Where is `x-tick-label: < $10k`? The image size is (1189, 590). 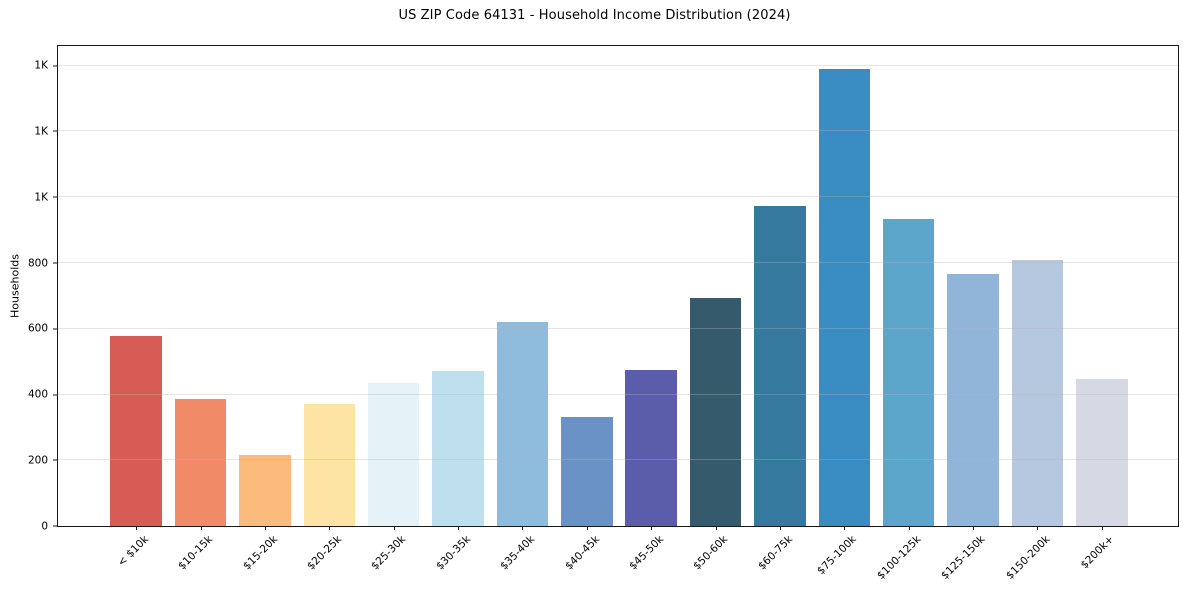
x-tick-label: < $10k is located at coordinates (133, 551).